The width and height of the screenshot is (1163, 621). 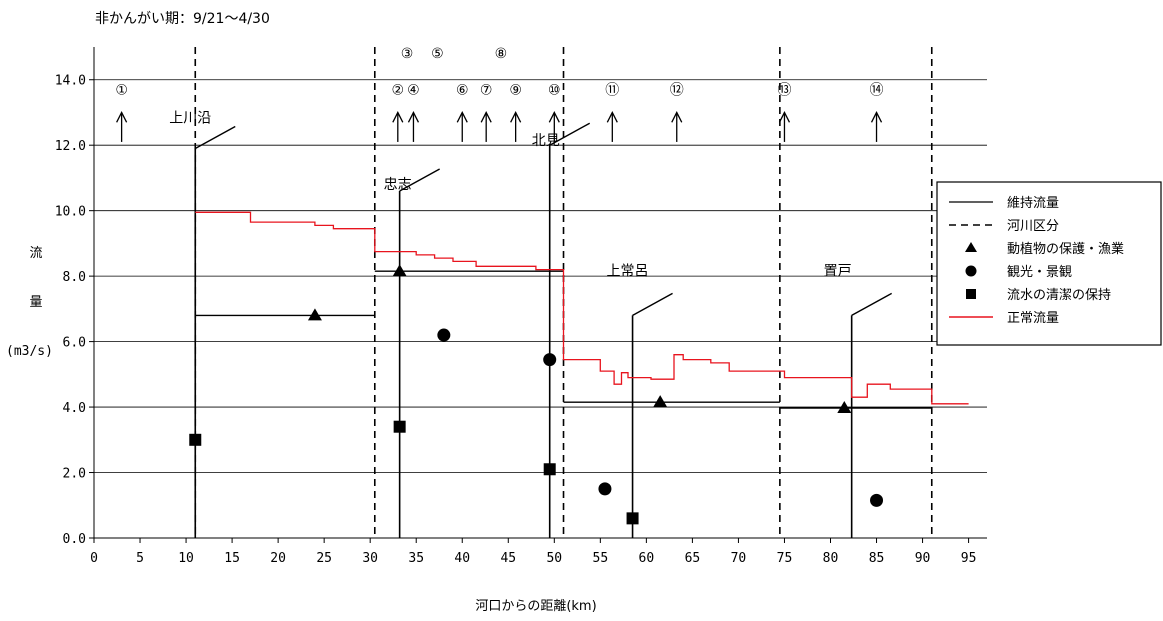 I want to click on reference-label: ②, so click(x=398, y=91).